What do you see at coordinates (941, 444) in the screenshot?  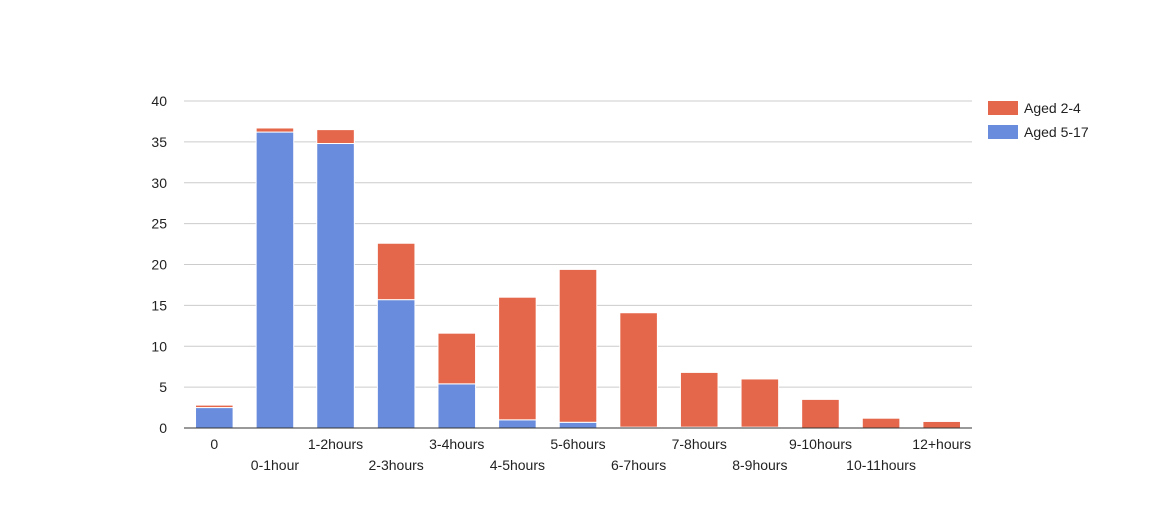 I see `x-tick-label: 12+hours` at bounding box center [941, 444].